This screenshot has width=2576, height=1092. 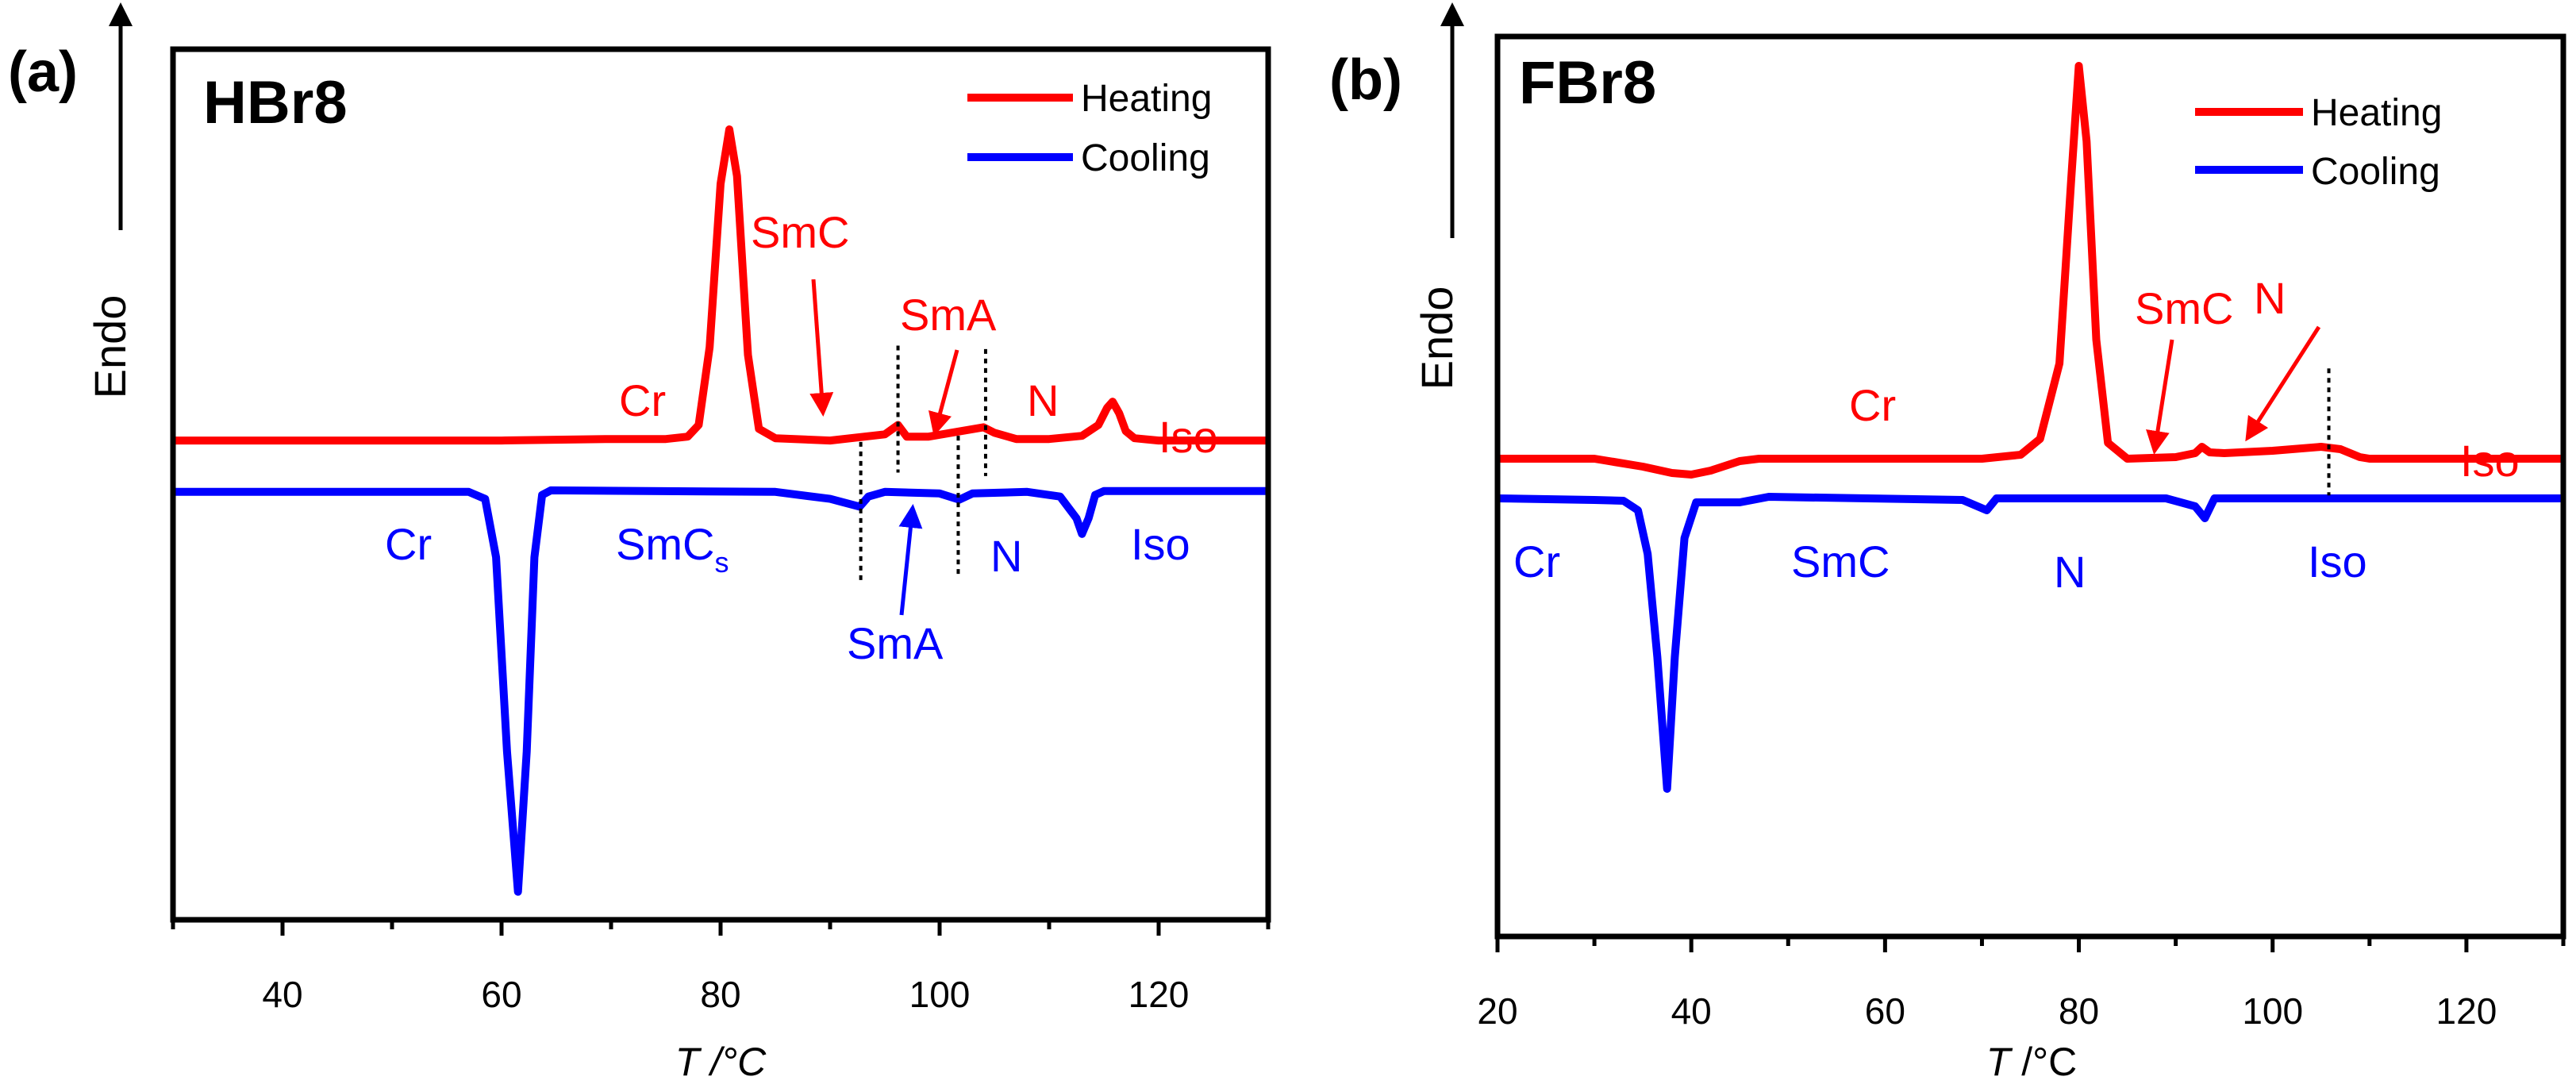 What do you see at coordinates (1365, 80) in the screenshot?
I see `panel-label: (b)` at bounding box center [1365, 80].